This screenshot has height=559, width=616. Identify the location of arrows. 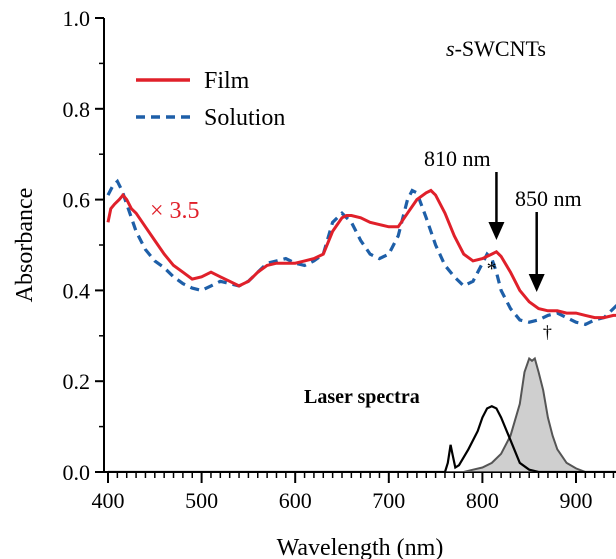
(516, 232).